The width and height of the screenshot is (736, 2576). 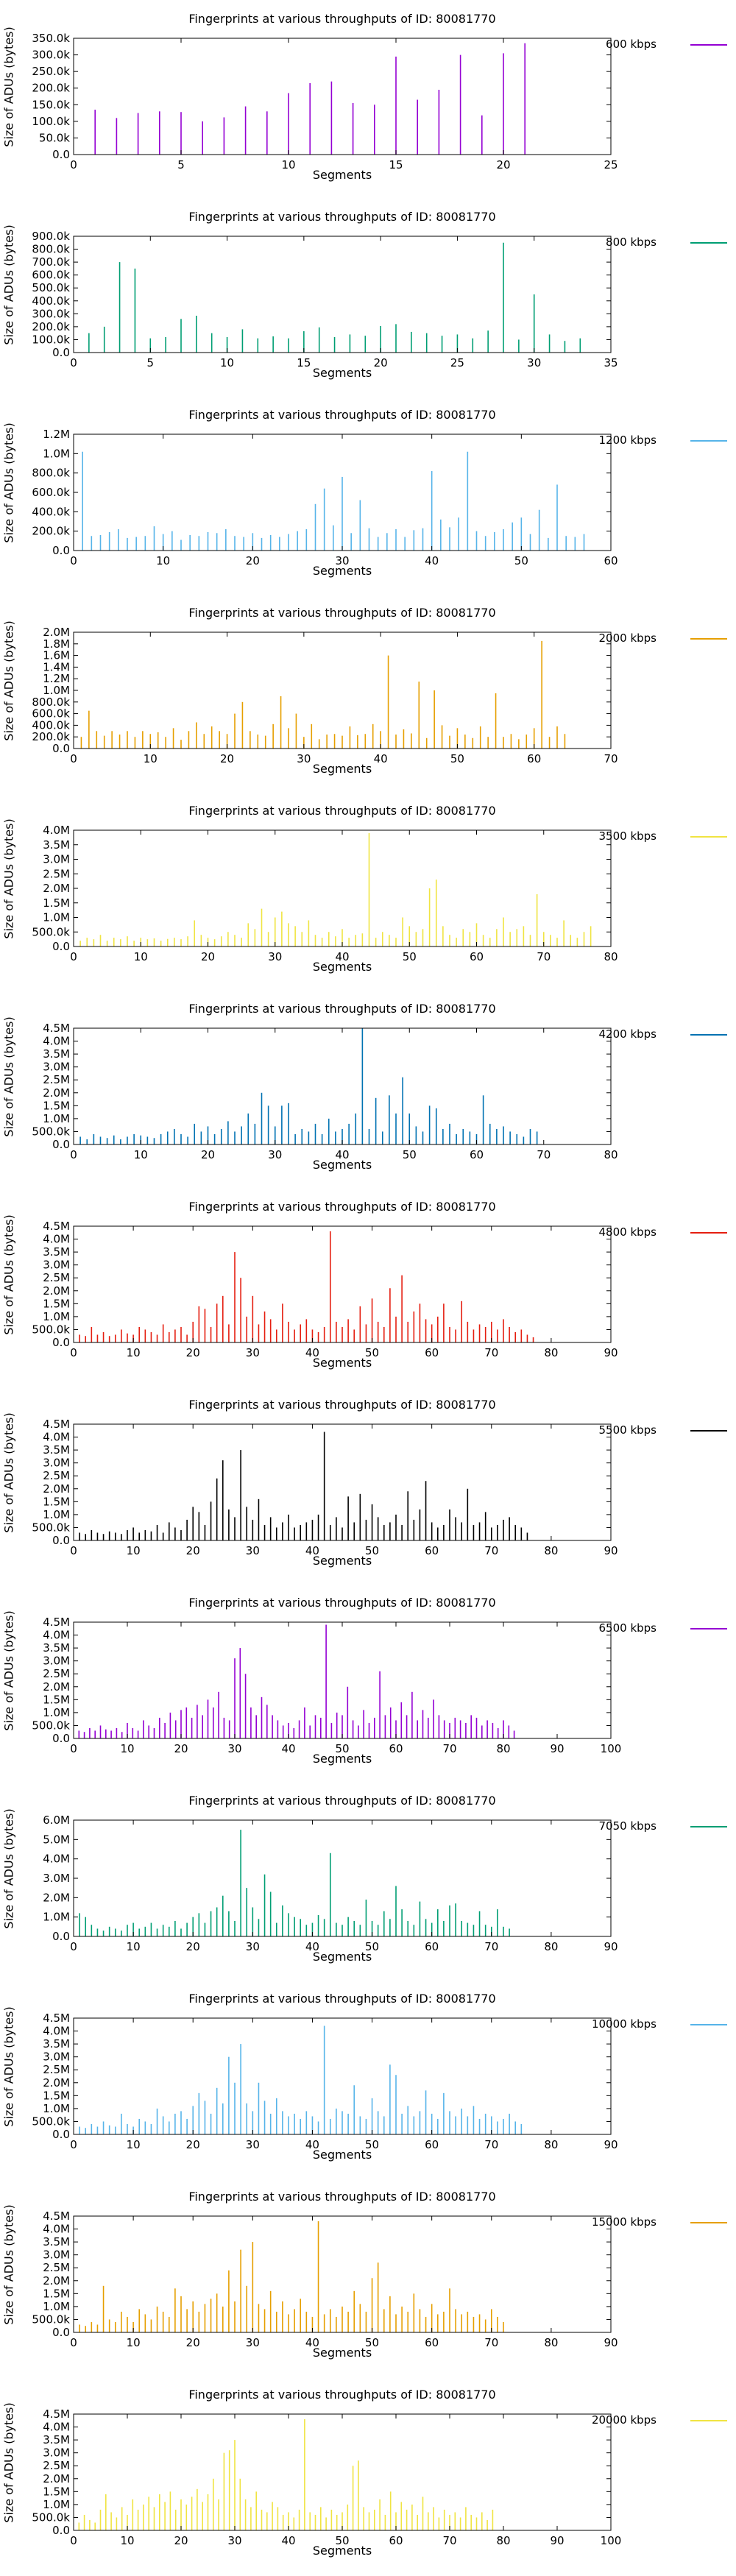 What do you see at coordinates (51, 725) in the screenshot?
I see `y-tick-label: 400.0k` at bounding box center [51, 725].